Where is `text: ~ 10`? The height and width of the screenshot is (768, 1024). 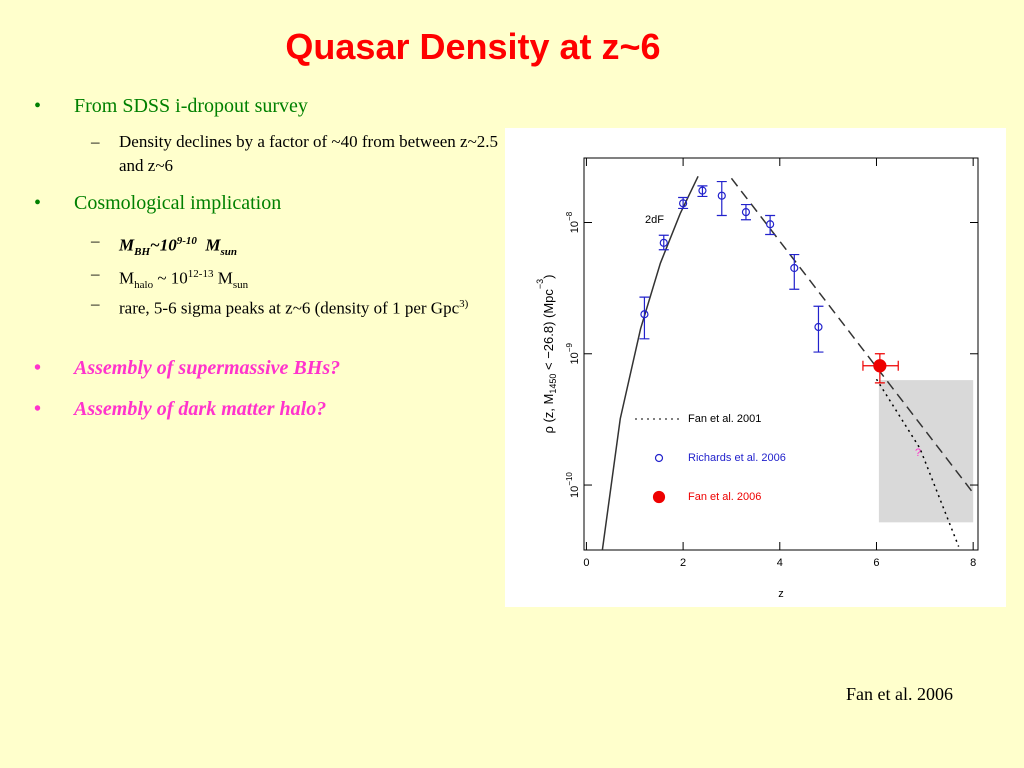 text: ~ 10 is located at coordinates (170, 278).